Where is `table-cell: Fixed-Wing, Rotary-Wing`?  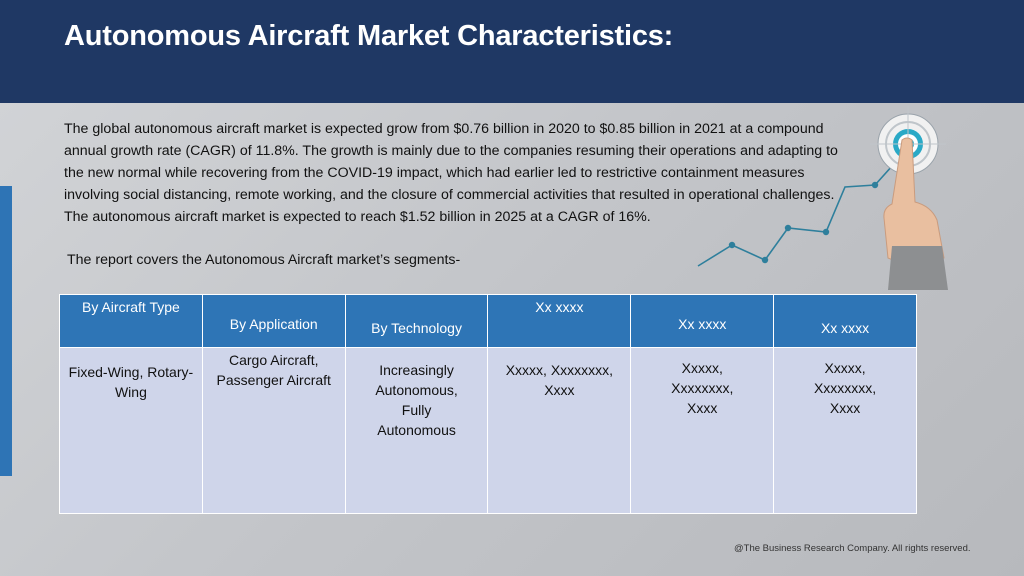
table-cell: Fixed-Wing, Rotary-Wing is located at coordinates (131, 430).